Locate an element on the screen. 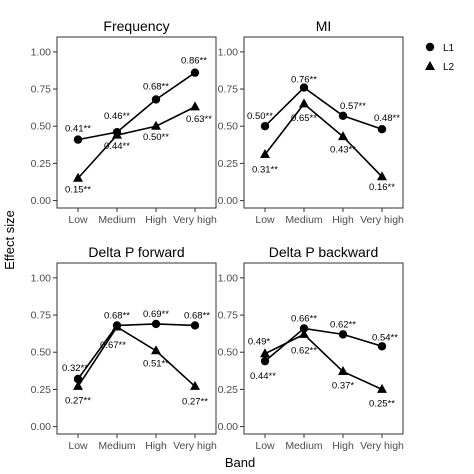  legend-marker-l2 is located at coordinates (430, 65).